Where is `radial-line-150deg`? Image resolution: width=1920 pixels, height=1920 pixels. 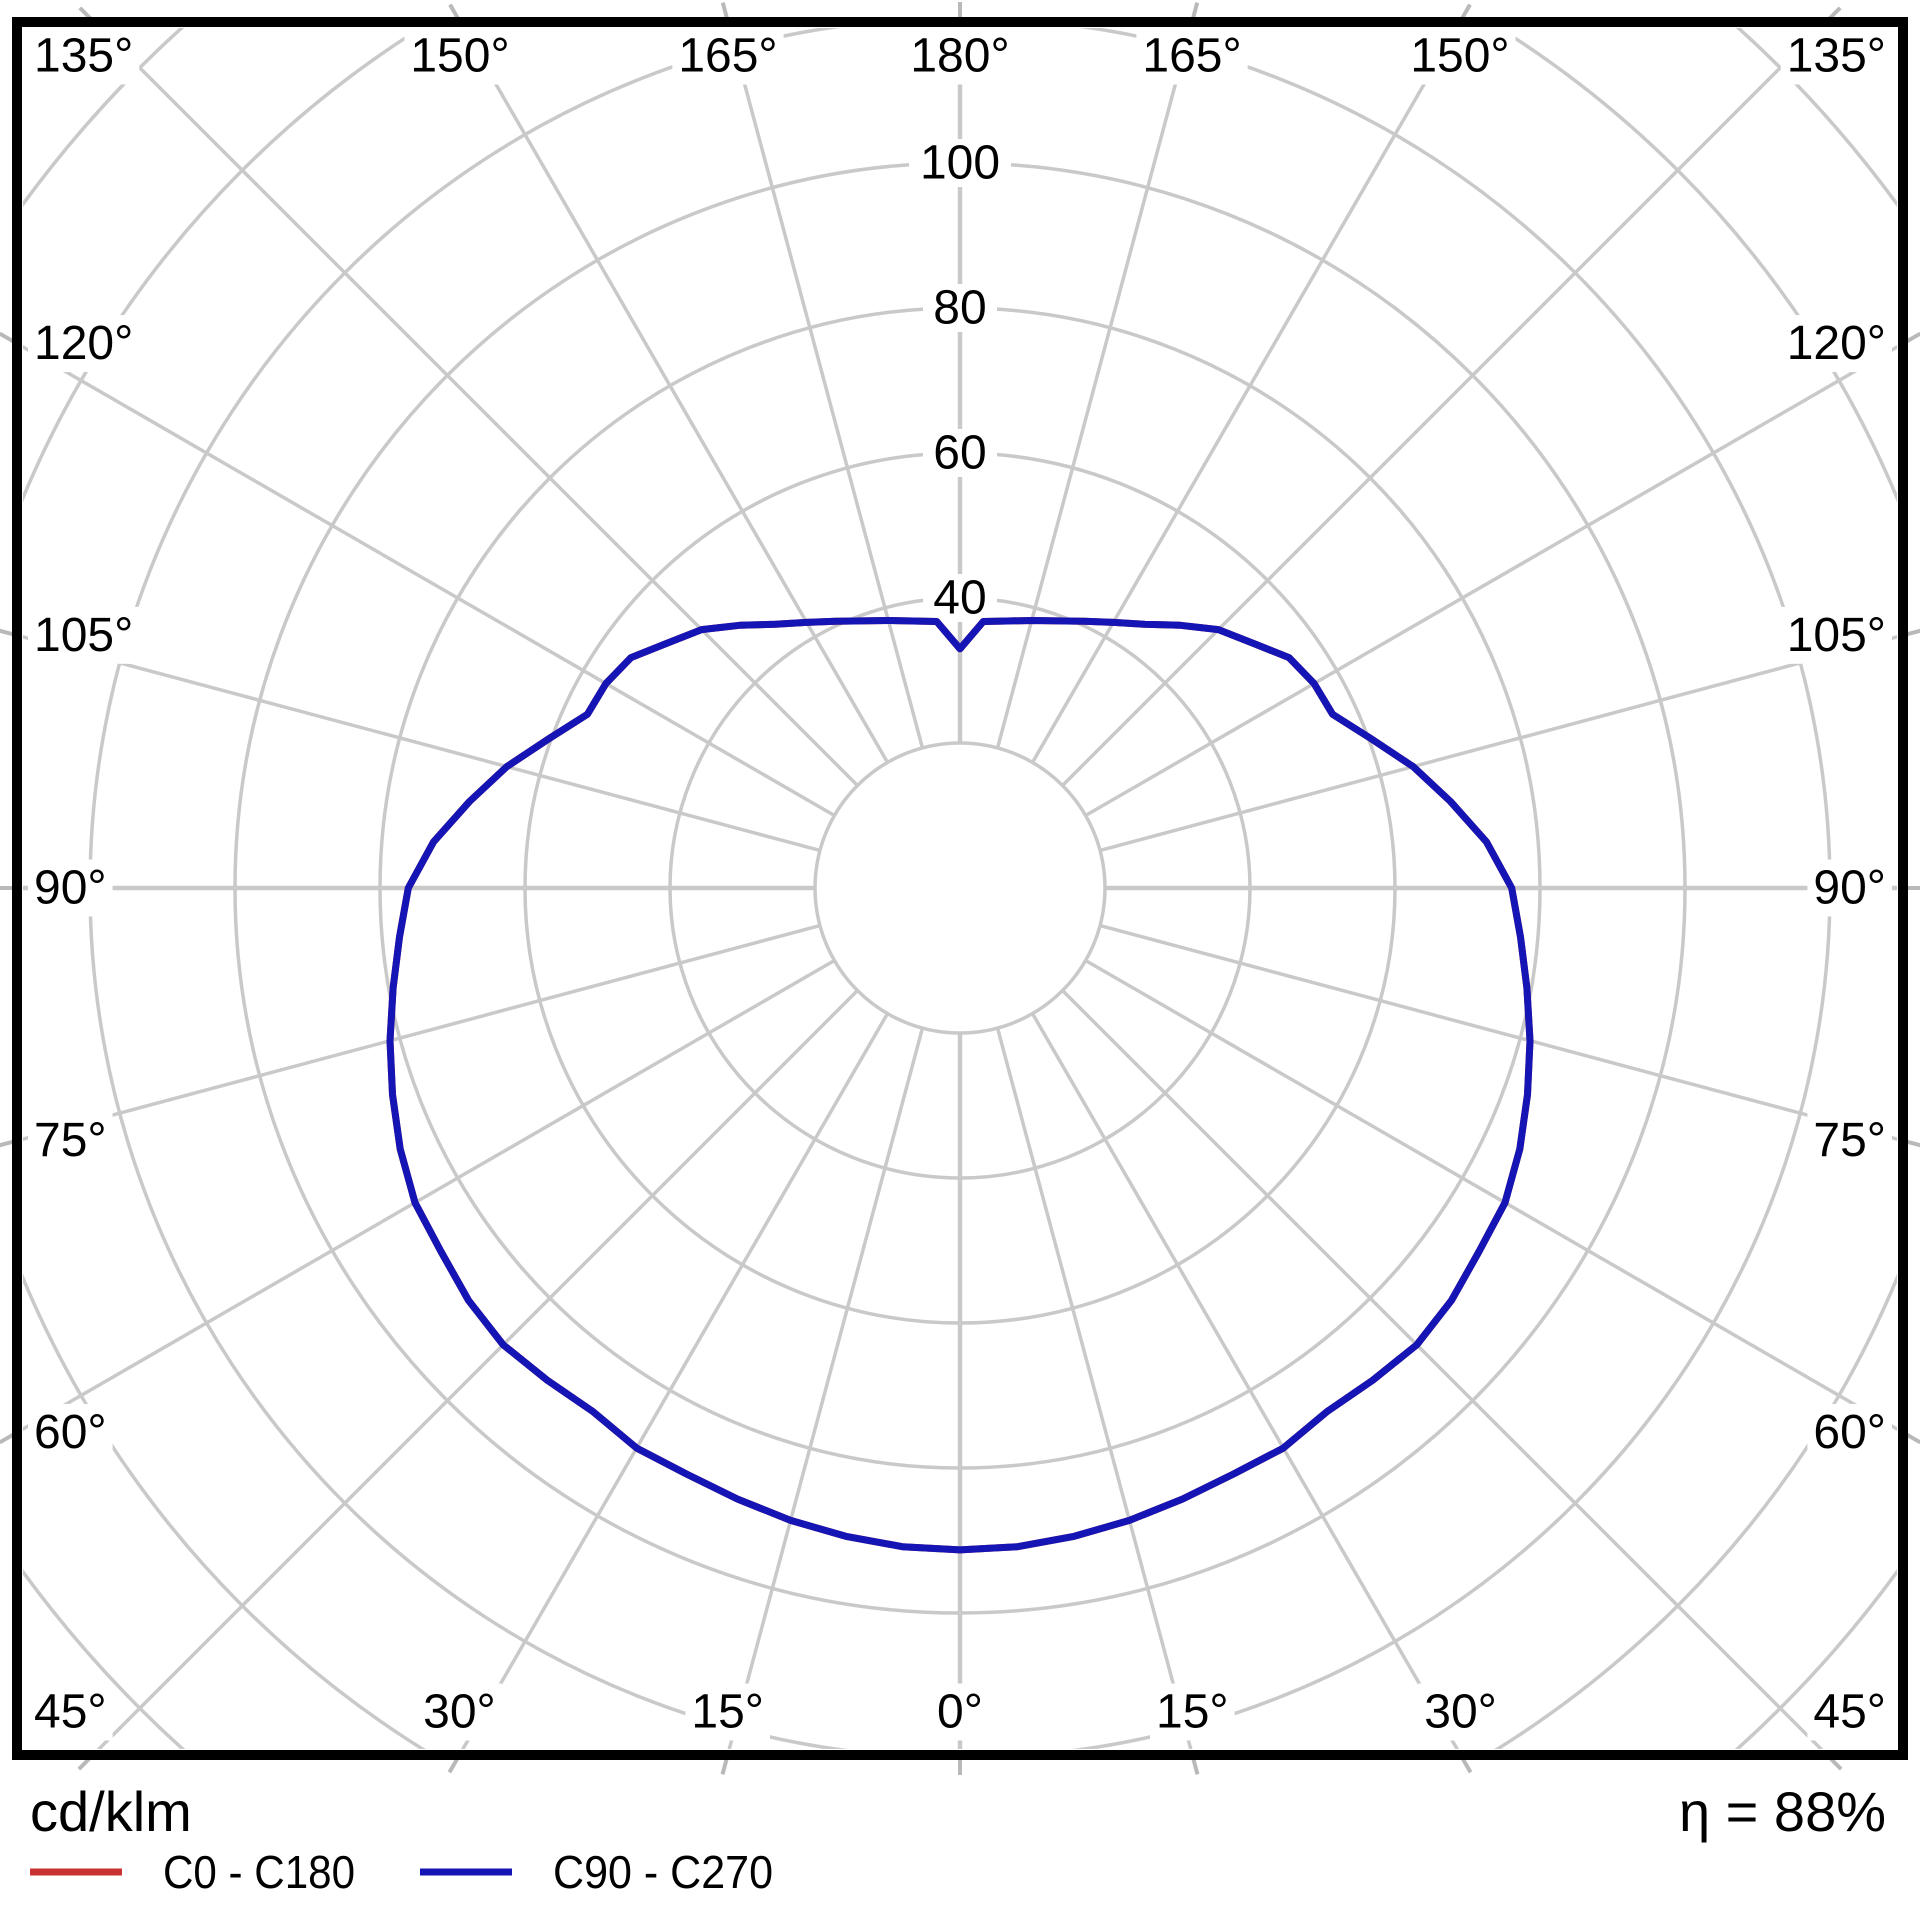
radial-line-150deg is located at coordinates (1244, 396).